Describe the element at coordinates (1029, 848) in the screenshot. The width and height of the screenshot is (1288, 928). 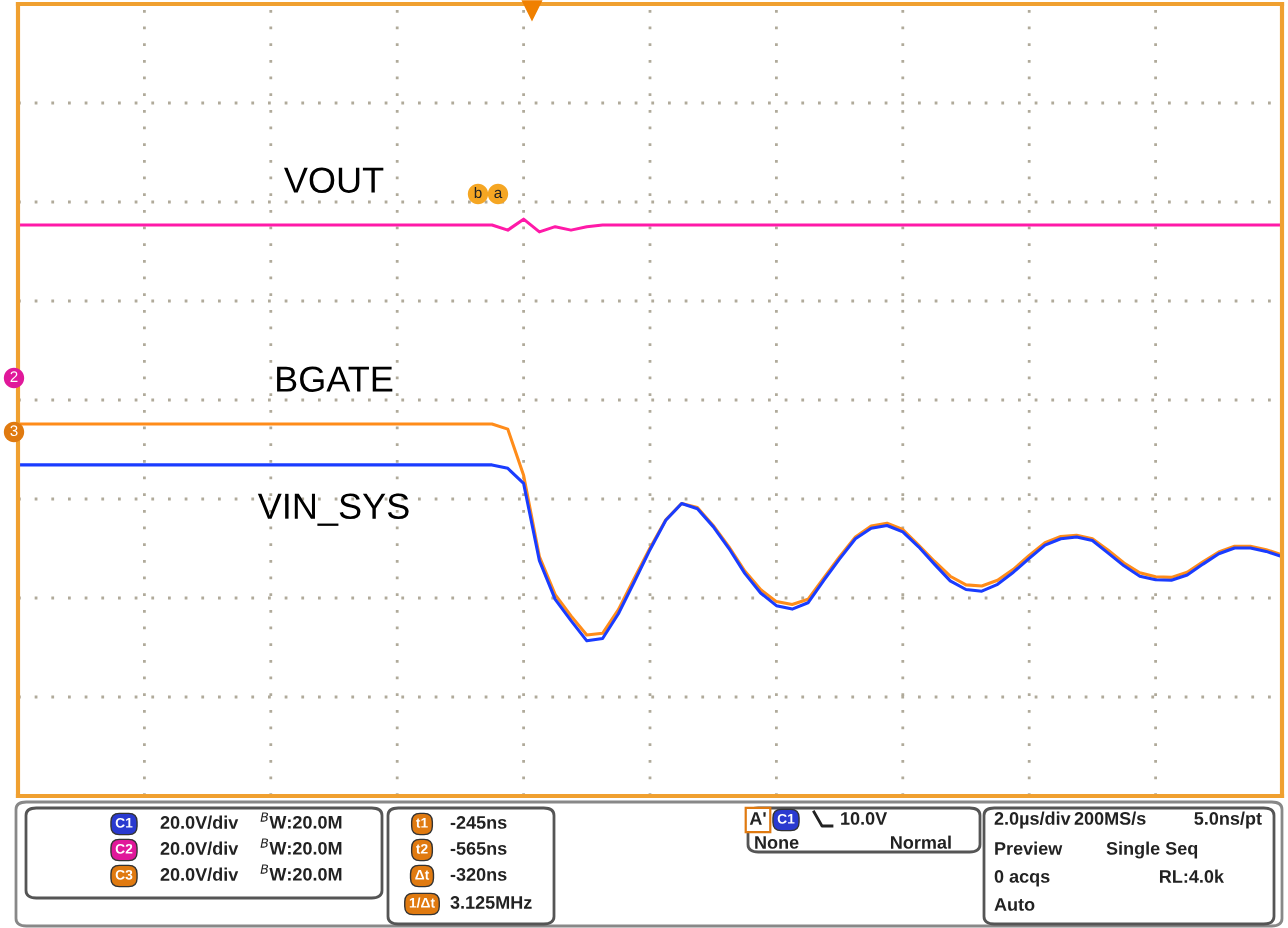
I see `text: Preview` at that location.